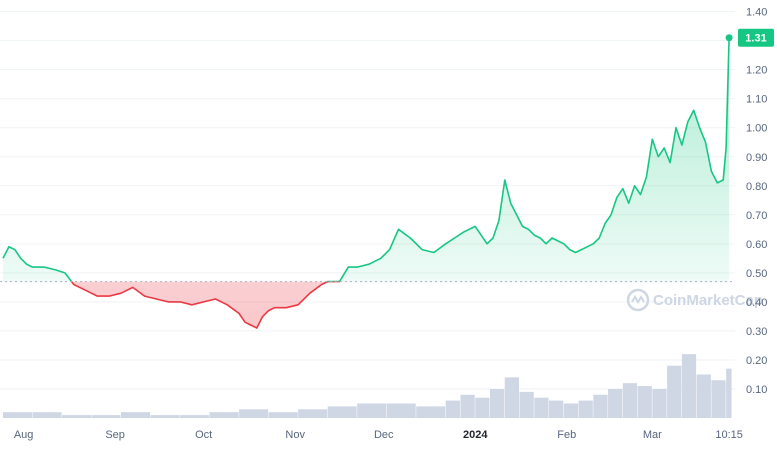 This screenshot has width=777, height=451. I want to click on x-tick-label: 10:15, so click(729, 435).